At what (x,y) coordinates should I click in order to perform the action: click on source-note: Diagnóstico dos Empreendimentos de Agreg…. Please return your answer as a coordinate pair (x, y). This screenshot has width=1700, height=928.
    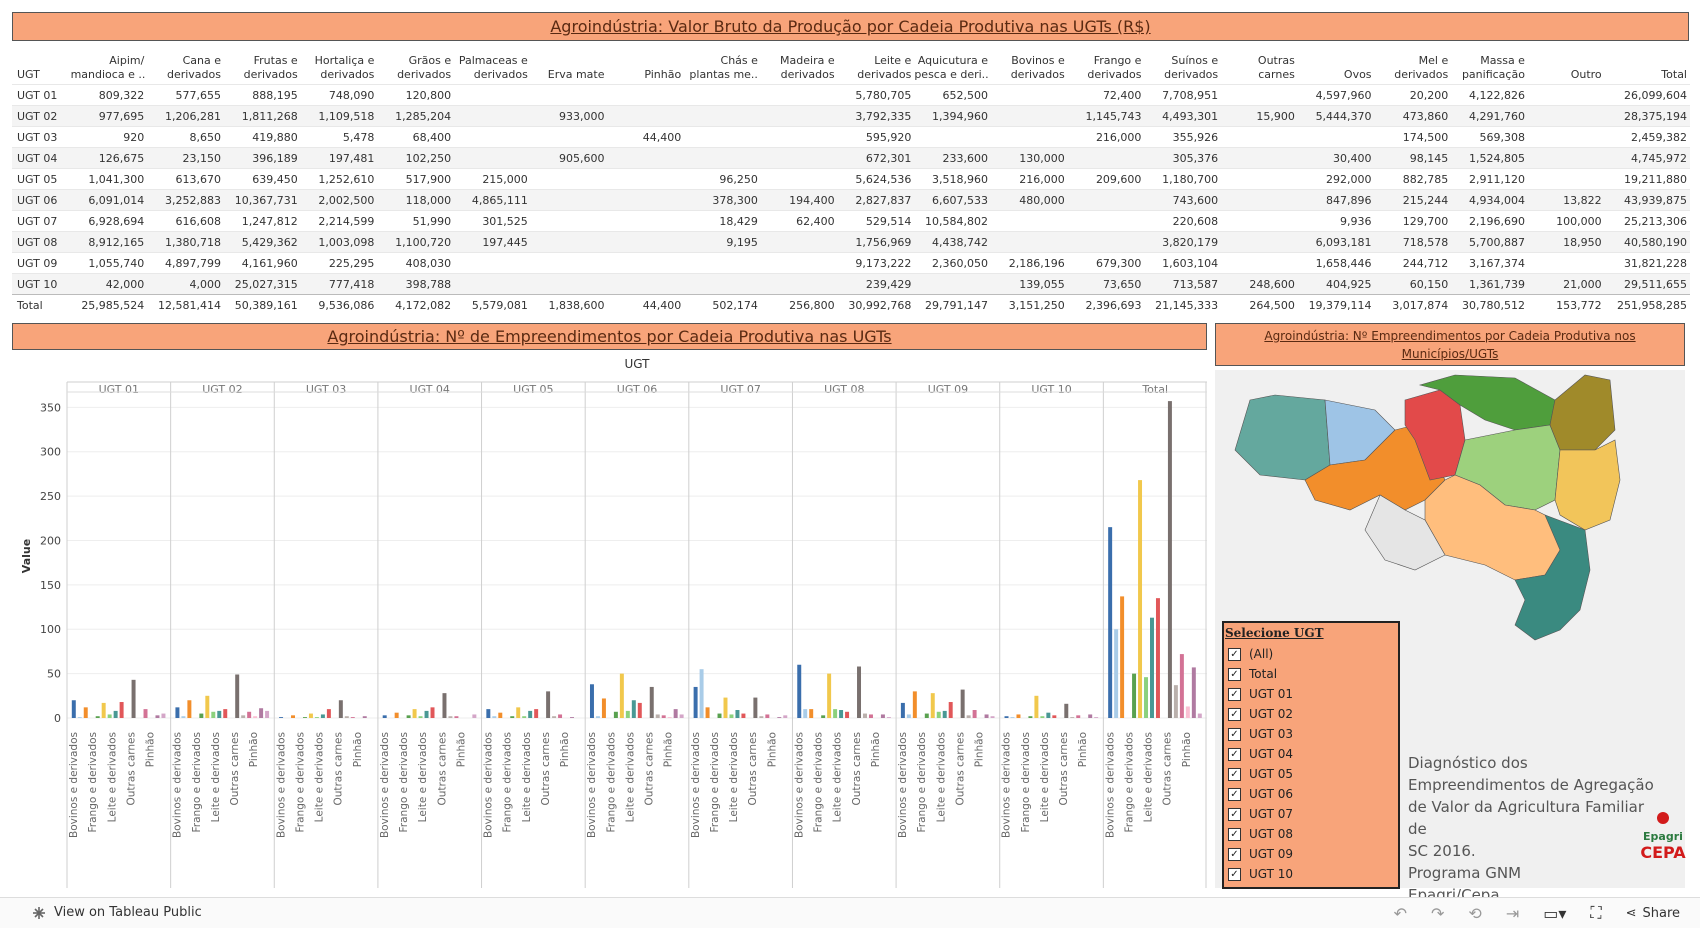
    Looking at the image, I should click on (1533, 829).